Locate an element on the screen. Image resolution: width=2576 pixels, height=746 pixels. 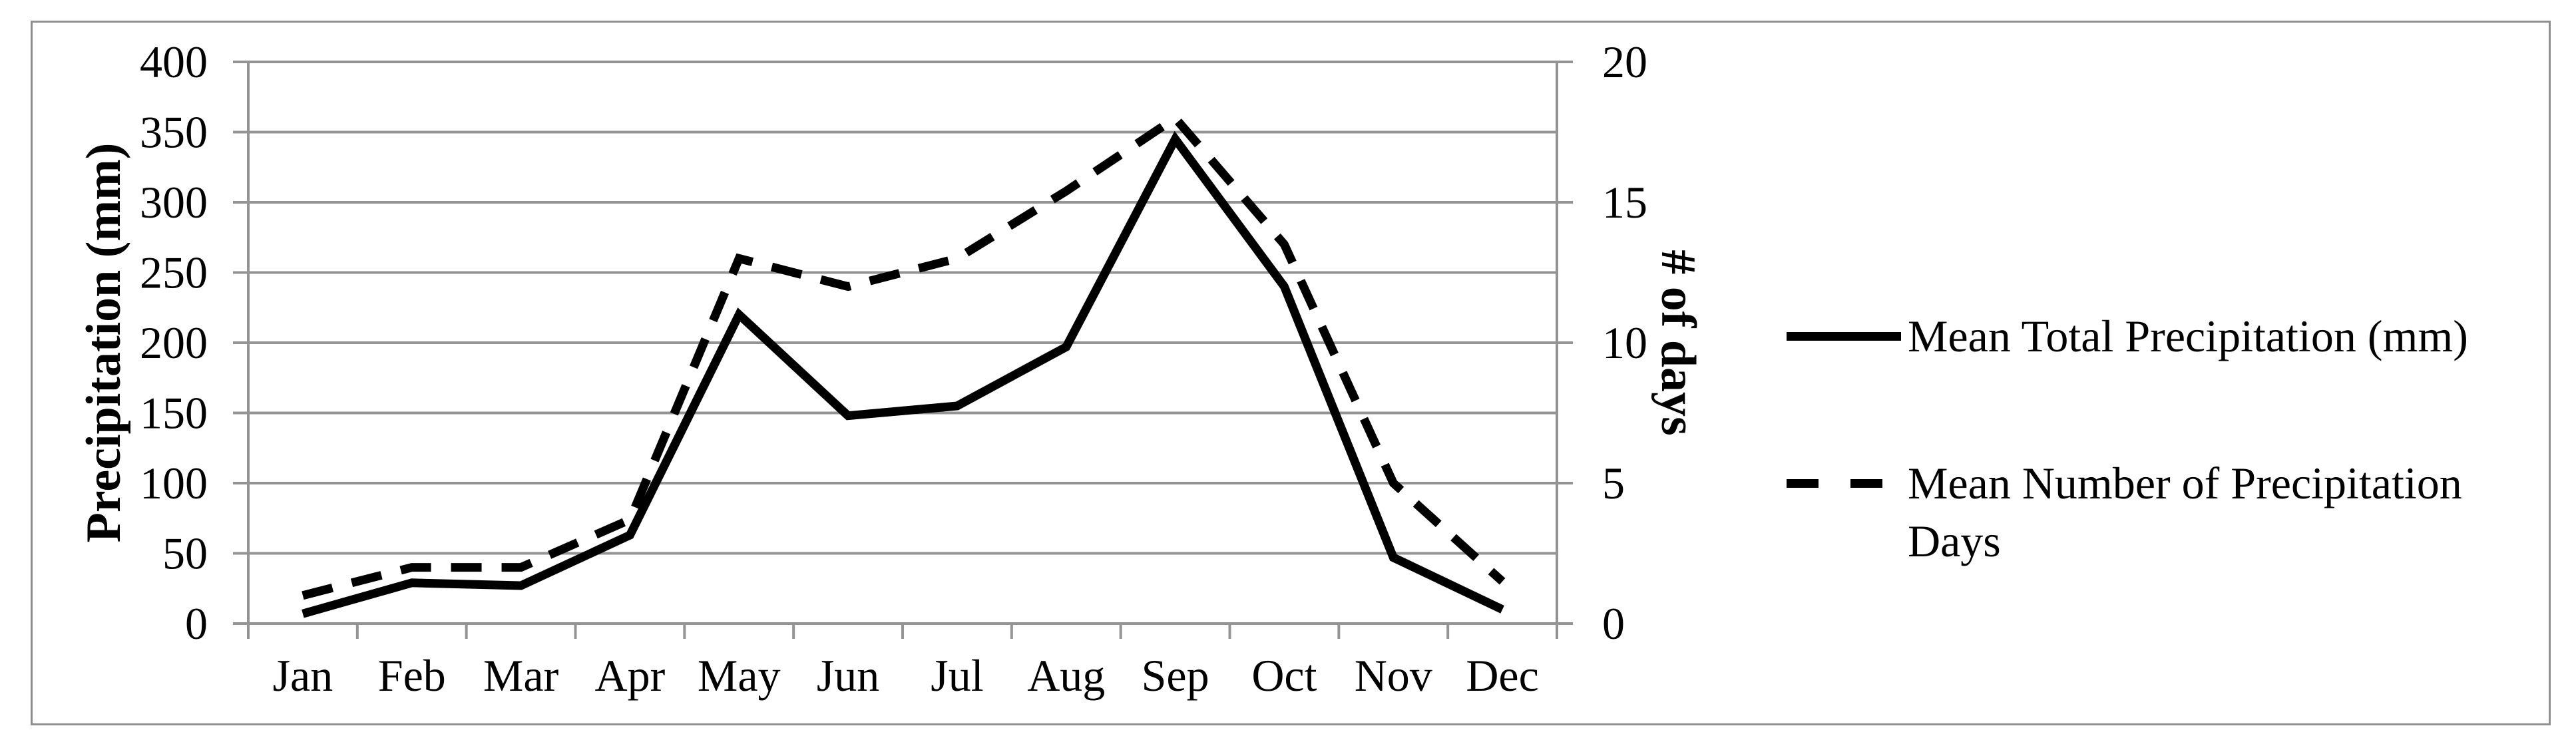
legend-label-precipitation-days: Mean Number of Precipitation Days is located at coordinates (2185, 512).